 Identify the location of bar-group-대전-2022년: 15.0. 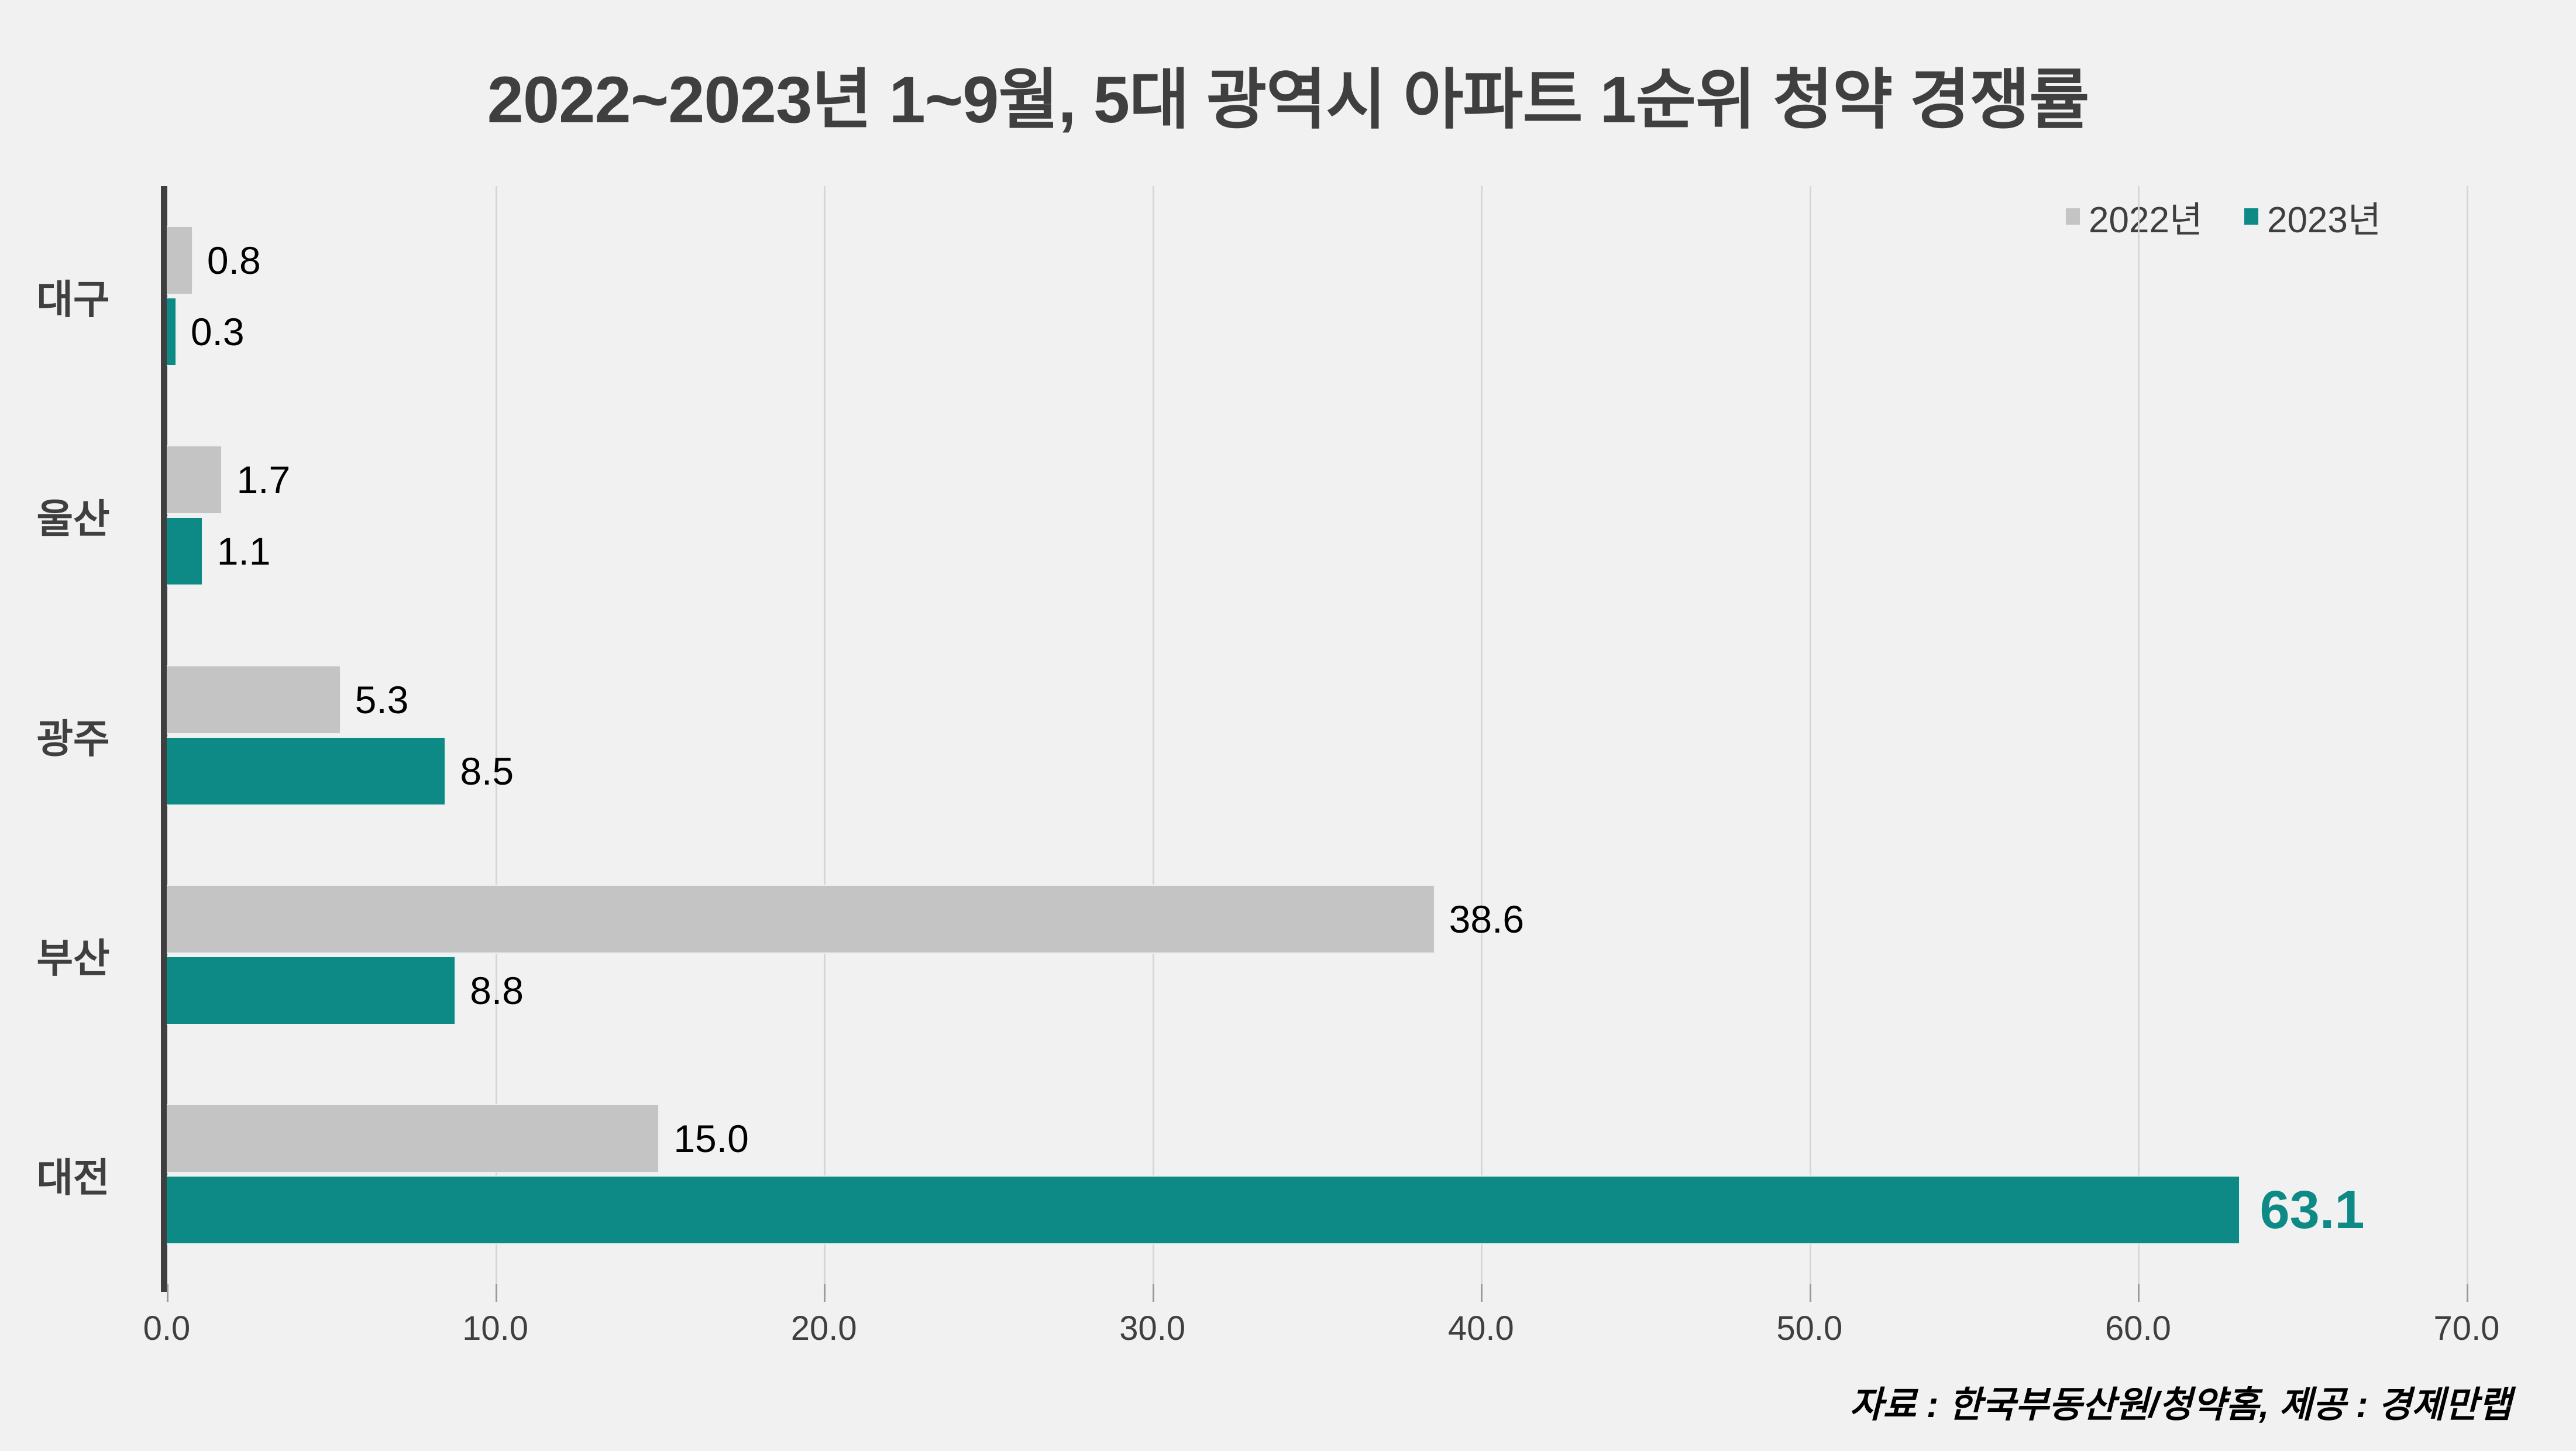
(458, 1139).